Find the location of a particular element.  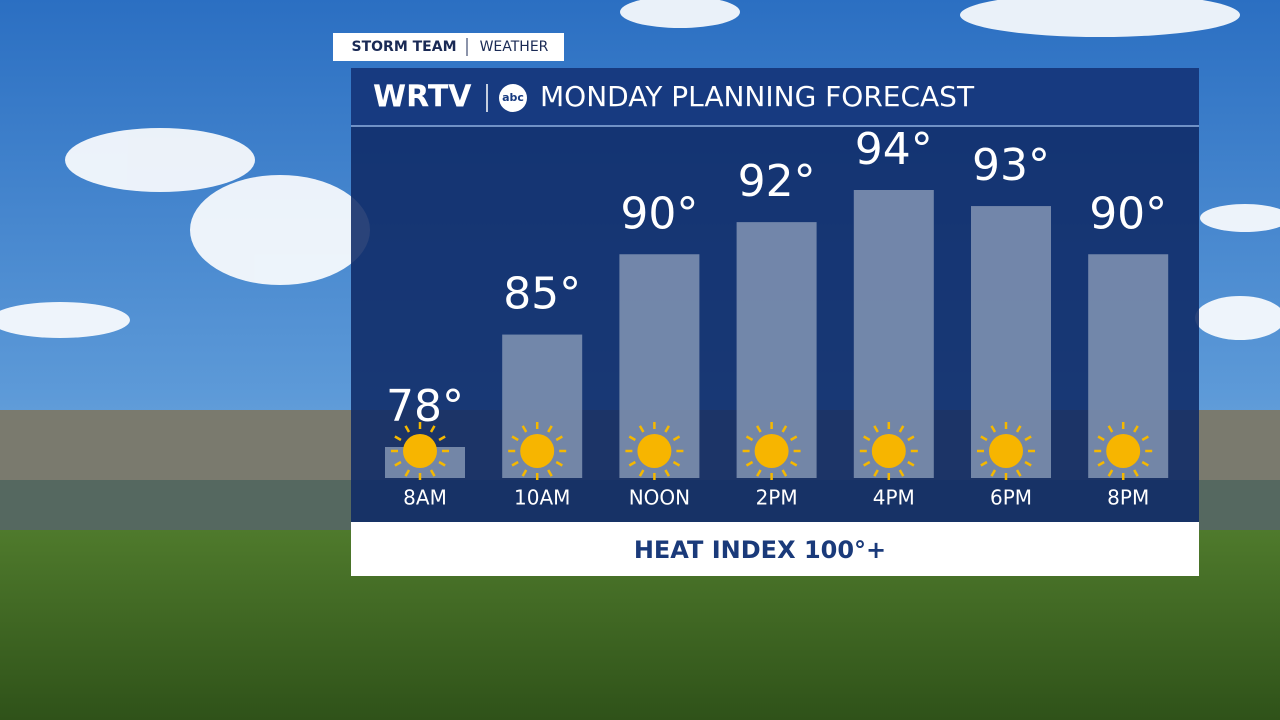

panel-header is located at coordinates (775, 97).